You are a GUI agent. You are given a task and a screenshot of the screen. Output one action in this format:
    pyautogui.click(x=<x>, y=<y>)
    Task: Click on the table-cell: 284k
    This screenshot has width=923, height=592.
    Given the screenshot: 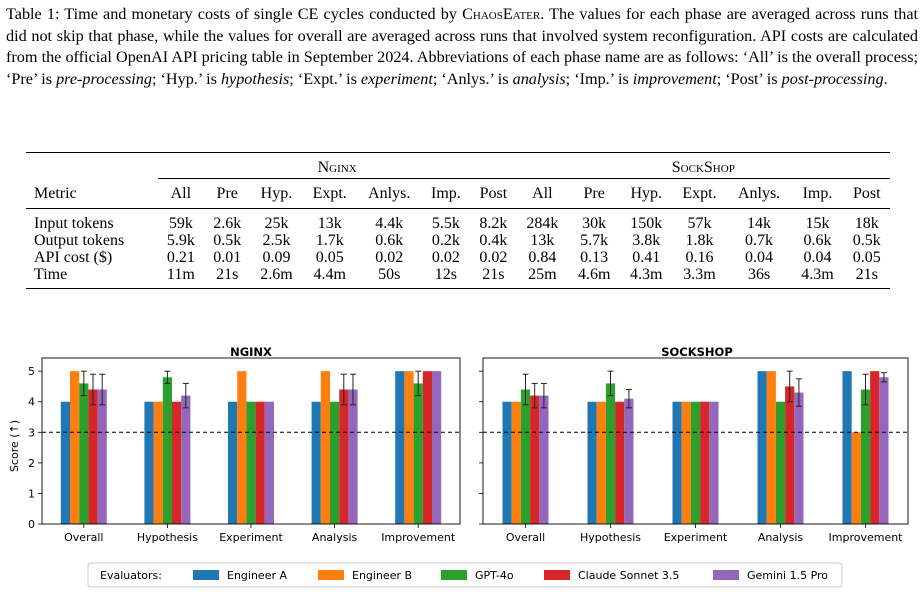 What is the action you would take?
    pyautogui.click(x=542, y=223)
    